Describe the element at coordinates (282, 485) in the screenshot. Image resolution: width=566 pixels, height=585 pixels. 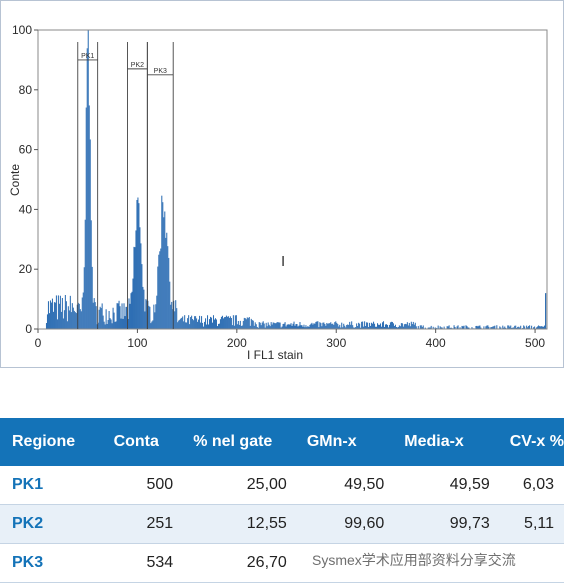
I see `table-row: PK1 500 25,00 49,50 49,59 6,03` at that location.